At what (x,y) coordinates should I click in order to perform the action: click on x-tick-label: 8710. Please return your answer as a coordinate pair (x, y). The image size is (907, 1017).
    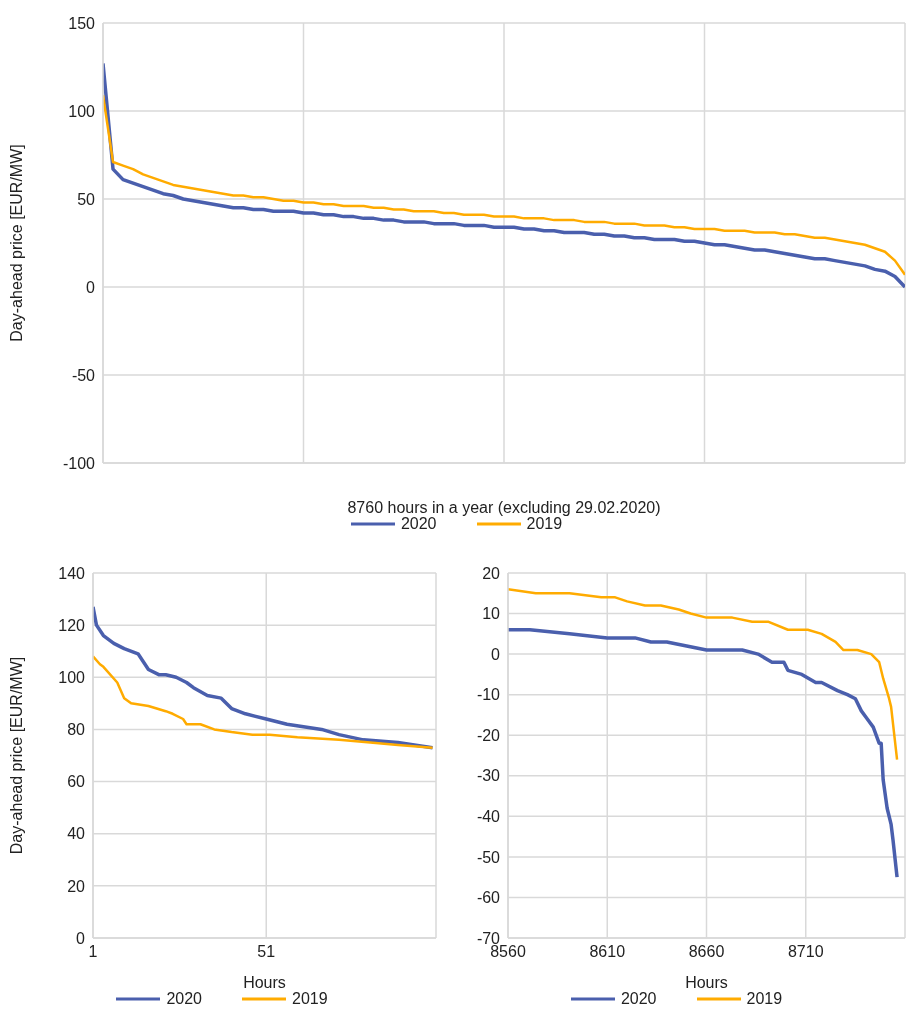
    Looking at the image, I should click on (805, 952).